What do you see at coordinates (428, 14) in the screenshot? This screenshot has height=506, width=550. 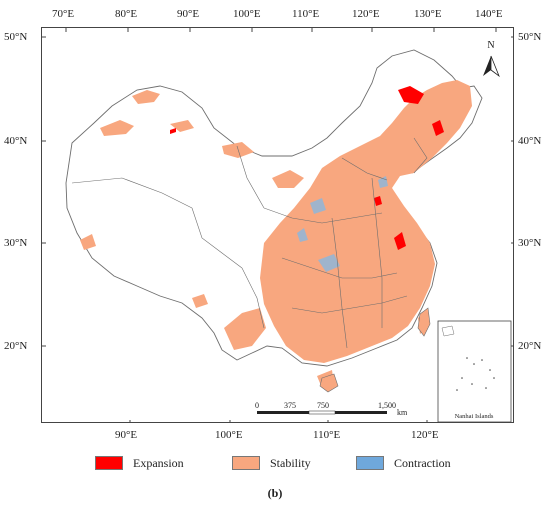 I see `top-tick-label: 130°E` at bounding box center [428, 14].